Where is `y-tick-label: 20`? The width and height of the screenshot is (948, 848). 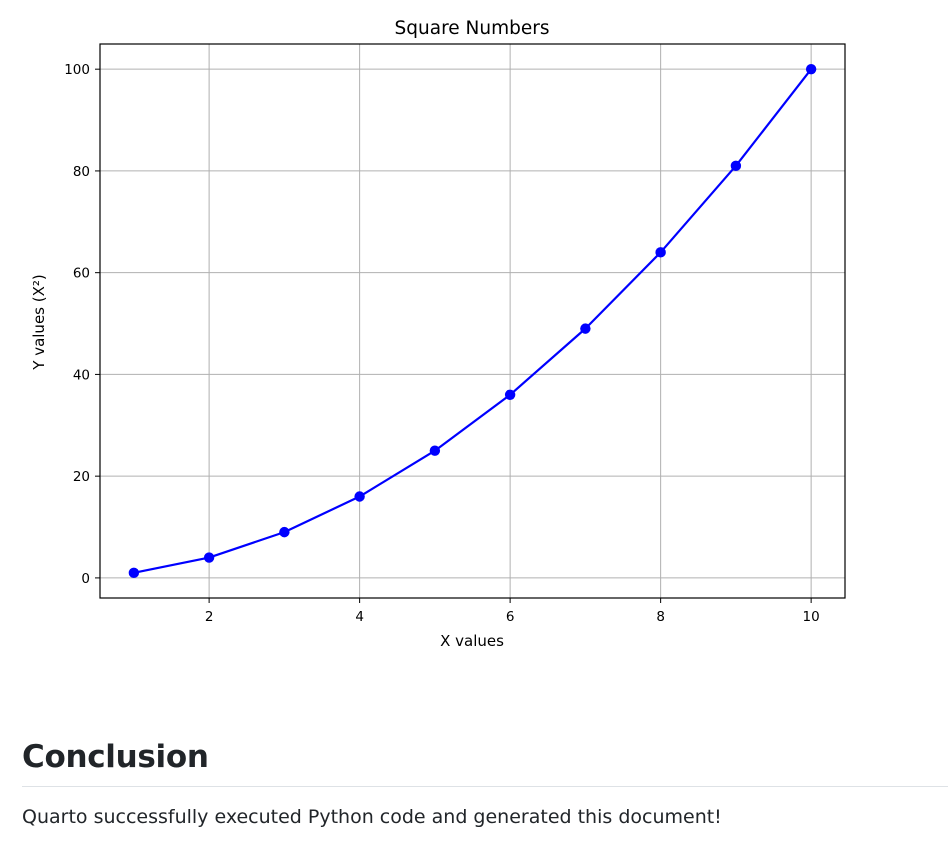 y-tick-label: 20 is located at coordinates (81, 477).